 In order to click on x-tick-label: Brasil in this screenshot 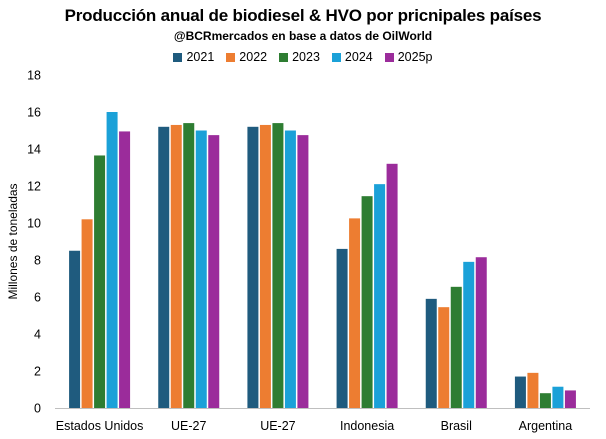, I will do `click(456, 426)`.